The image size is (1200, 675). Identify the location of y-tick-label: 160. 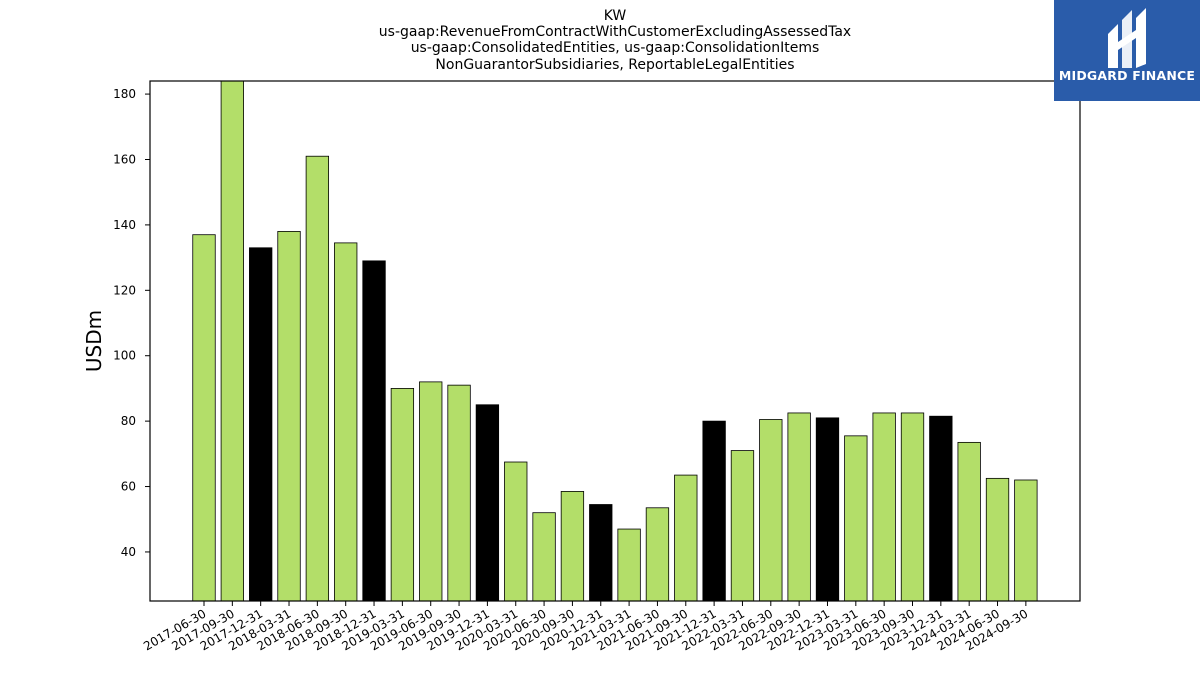
(124, 159).